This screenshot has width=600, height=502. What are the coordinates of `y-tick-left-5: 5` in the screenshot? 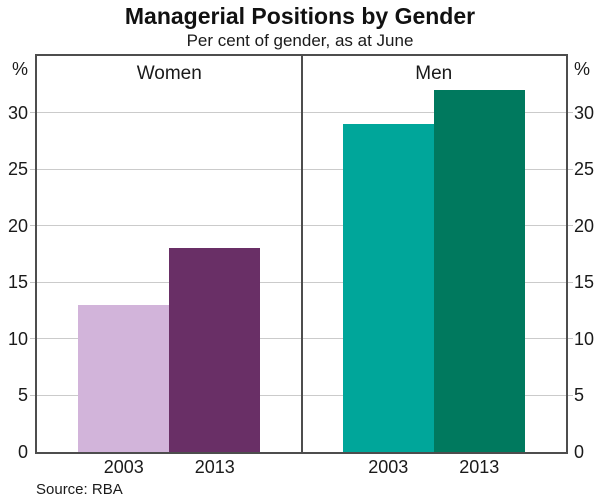 It's located at (22, 395).